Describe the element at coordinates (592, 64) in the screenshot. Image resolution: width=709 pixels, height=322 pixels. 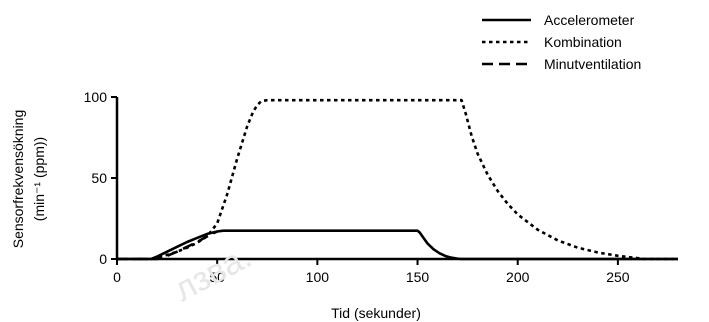
I see `legend-label-minutventilation: Minutventilation` at that location.